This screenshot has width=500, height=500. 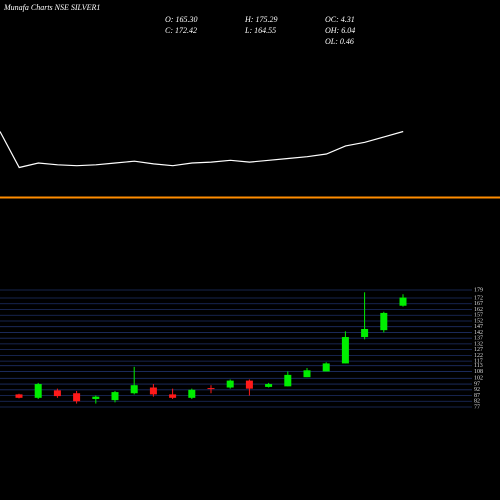 I want to click on y-tick-label: 172, so click(x=478, y=298).